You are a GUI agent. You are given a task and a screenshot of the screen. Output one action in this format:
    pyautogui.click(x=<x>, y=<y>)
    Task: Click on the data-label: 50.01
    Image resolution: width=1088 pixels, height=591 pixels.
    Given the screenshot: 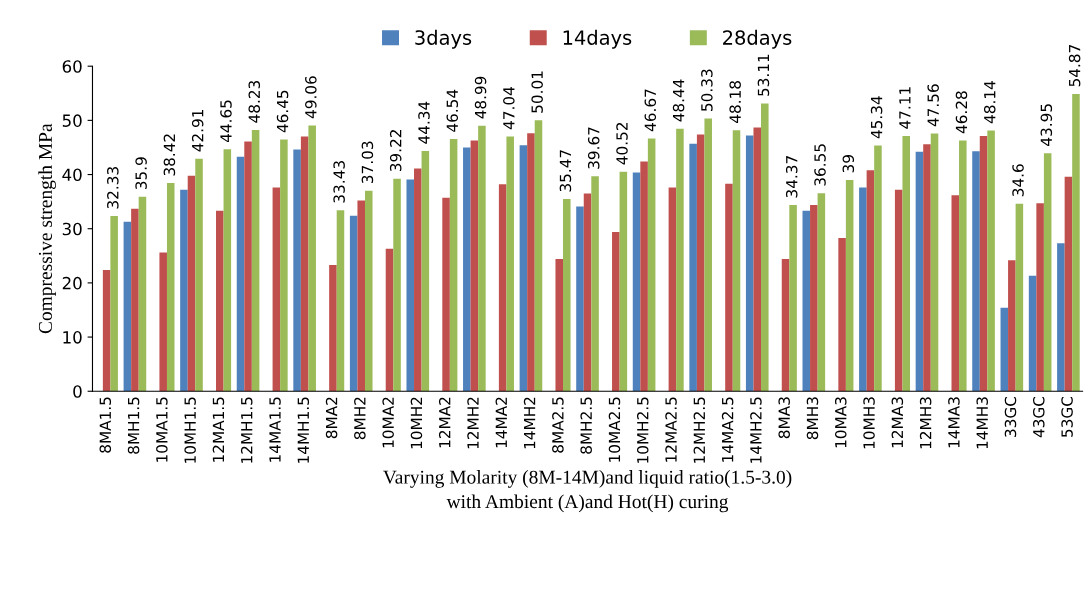 What is the action you would take?
    pyautogui.click(x=537, y=92)
    